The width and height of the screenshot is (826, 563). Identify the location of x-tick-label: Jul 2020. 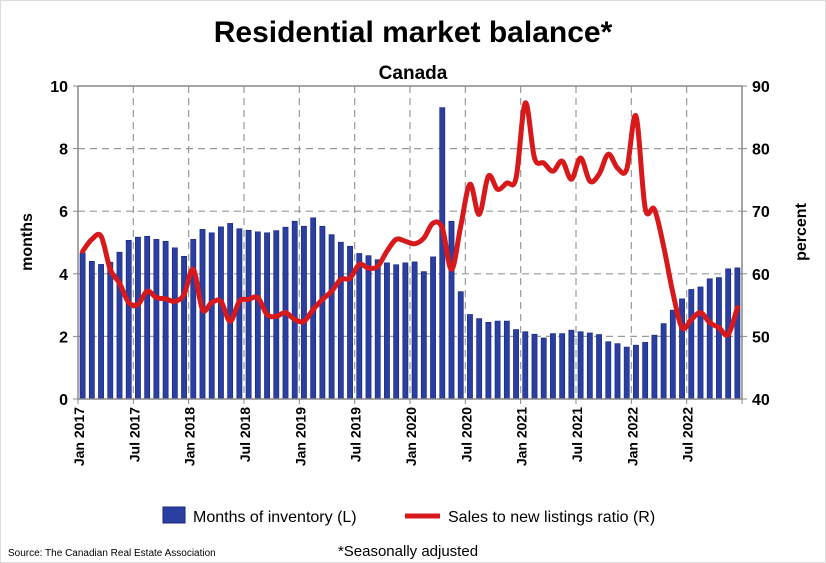
(466, 434).